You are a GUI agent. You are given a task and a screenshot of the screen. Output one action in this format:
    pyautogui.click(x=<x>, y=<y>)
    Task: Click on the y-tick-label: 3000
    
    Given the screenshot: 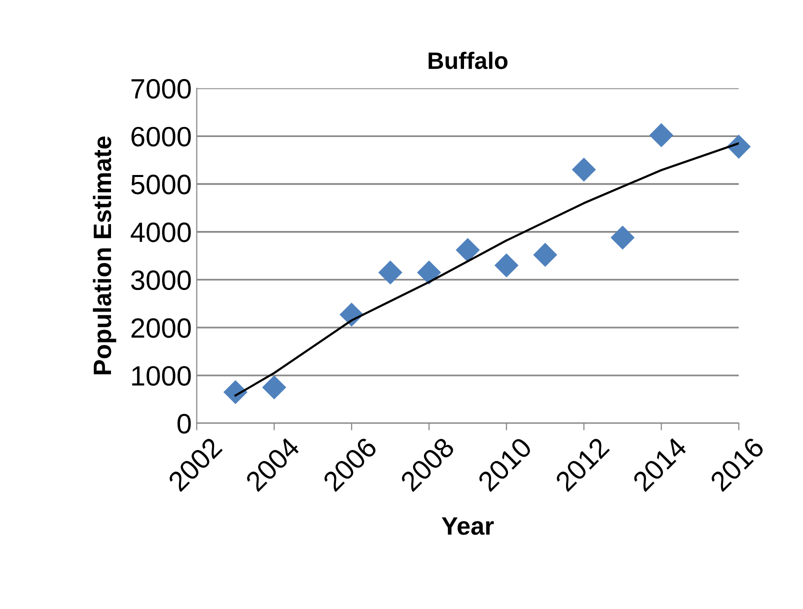 What is the action you would take?
    pyautogui.click(x=161, y=280)
    